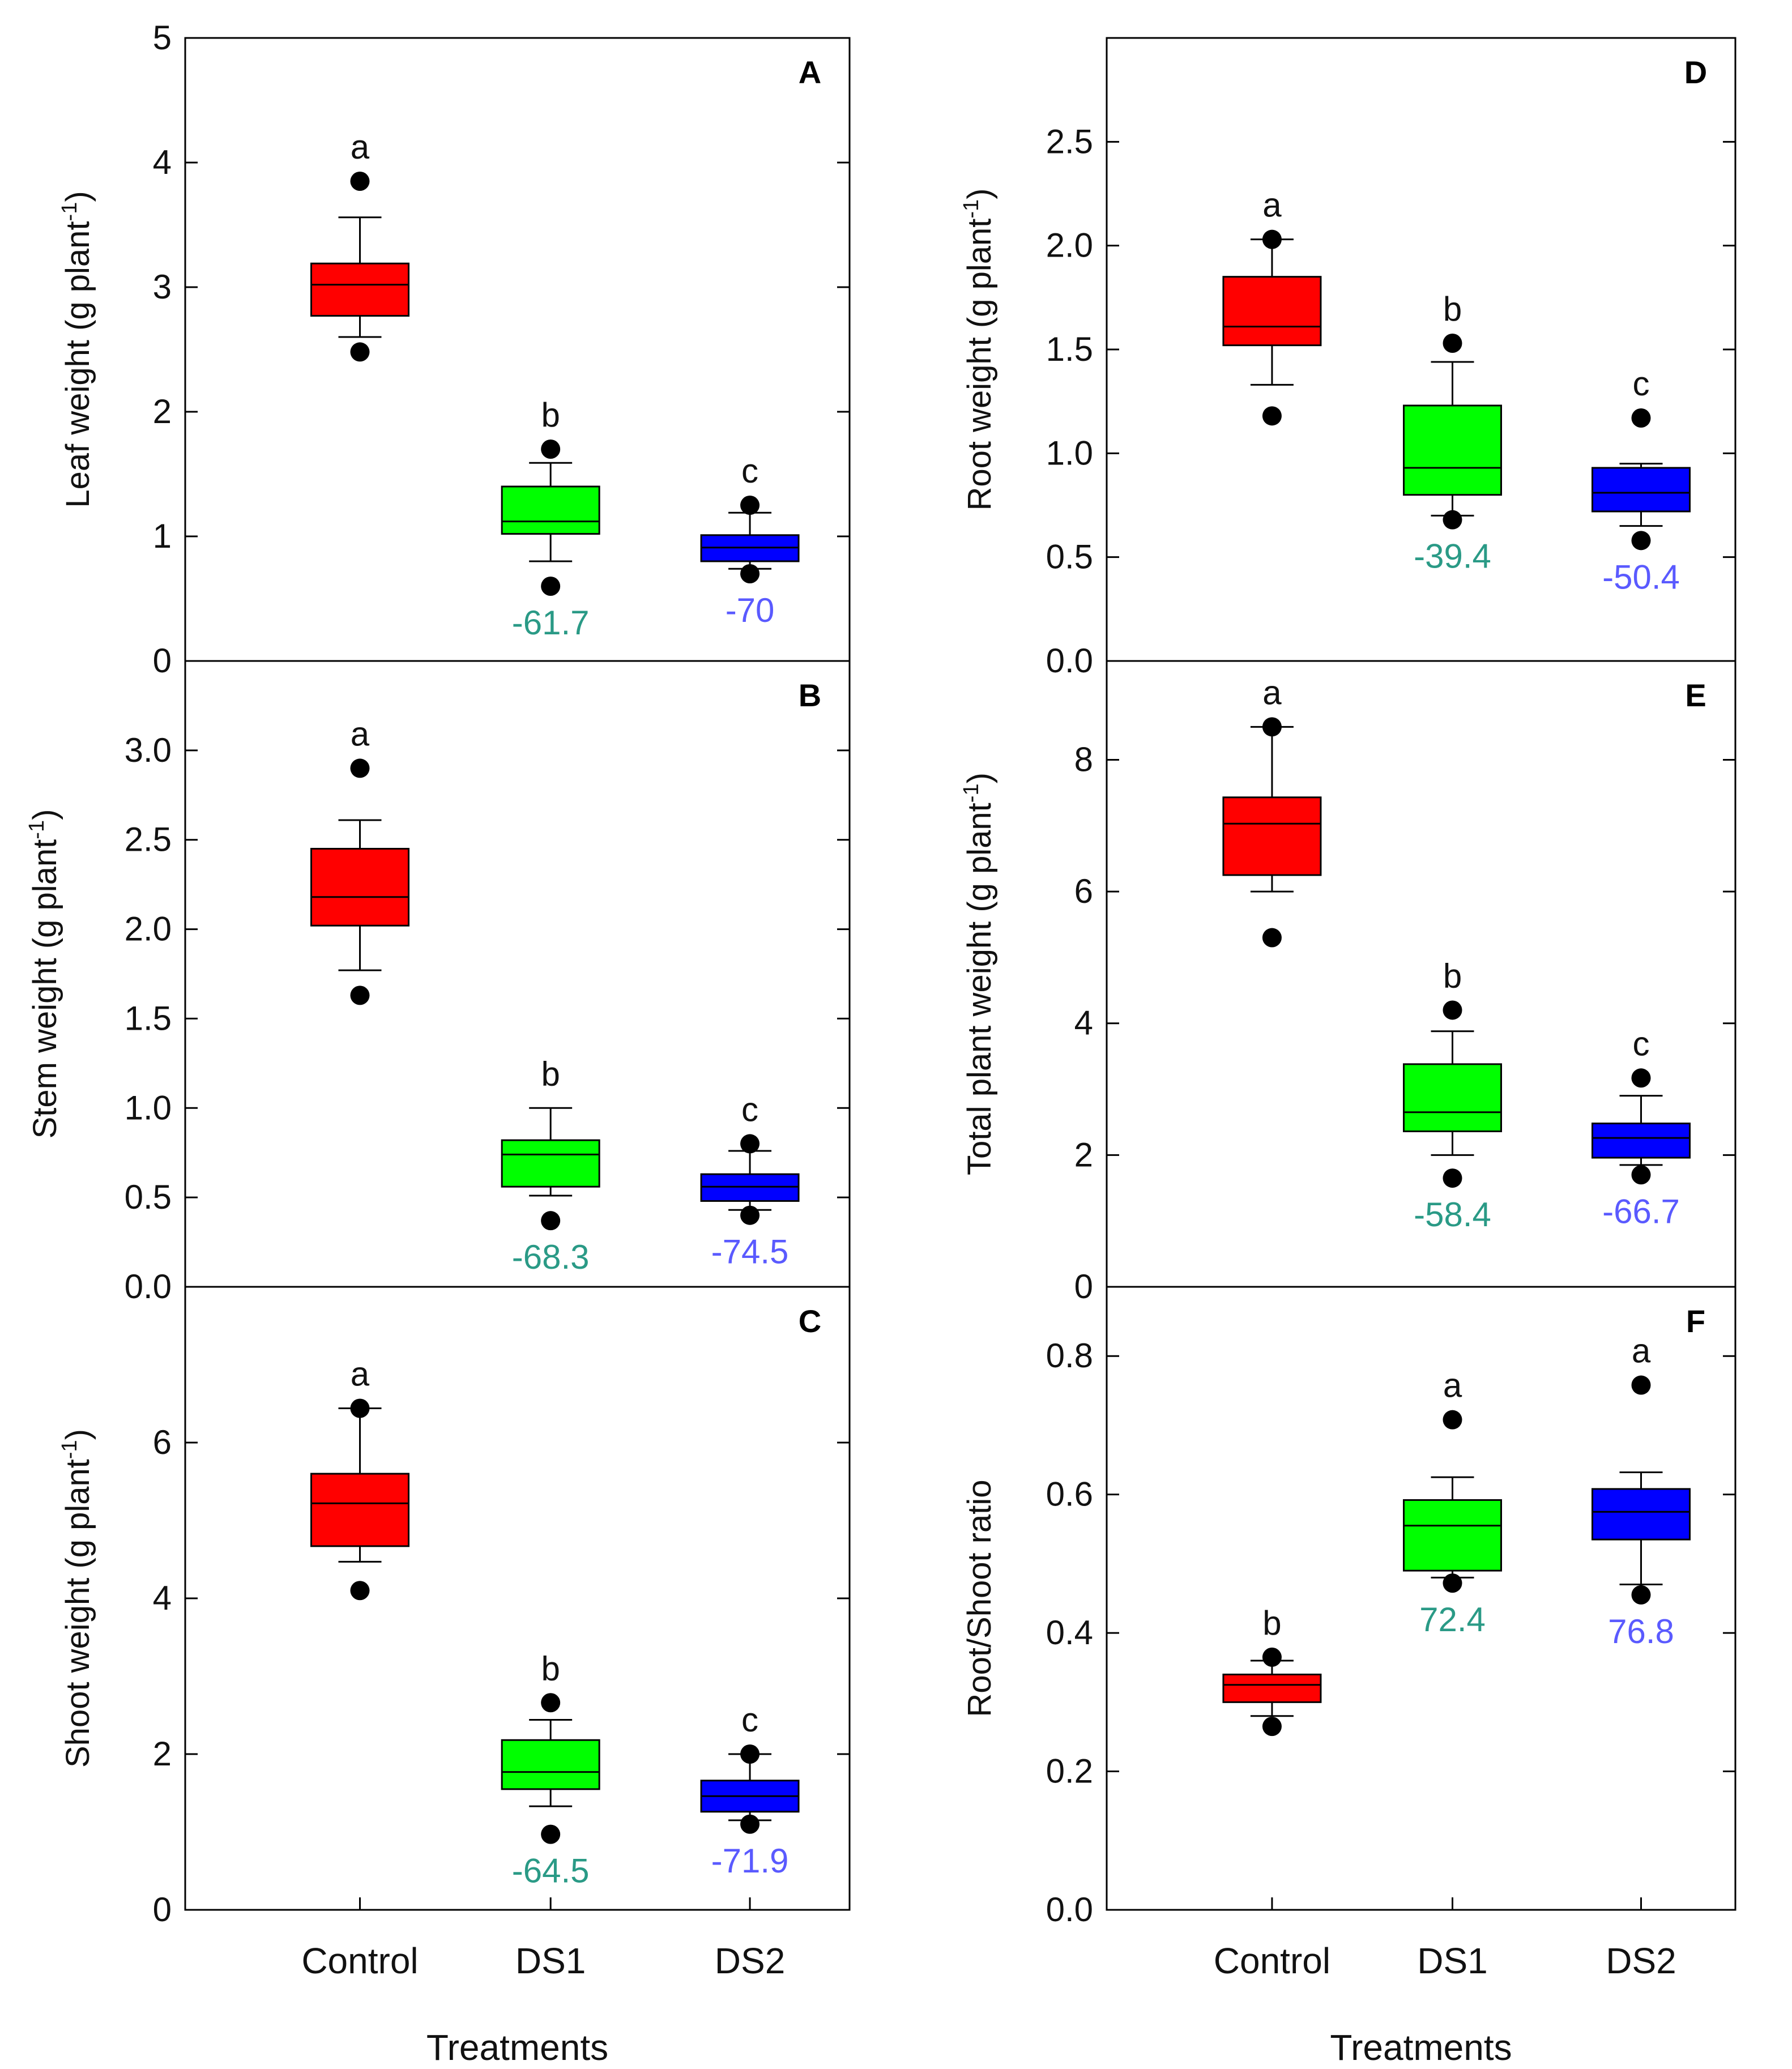 The height and width of the screenshot is (2069, 1792). What do you see at coordinates (162, 1442) in the screenshot?
I see `y-tick-label: 6` at bounding box center [162, 1442].